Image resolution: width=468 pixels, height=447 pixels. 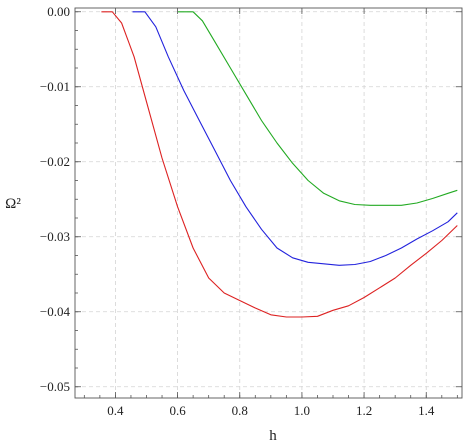 I want to click on x-tick-label: 1.2, so click(x=364, y=410).